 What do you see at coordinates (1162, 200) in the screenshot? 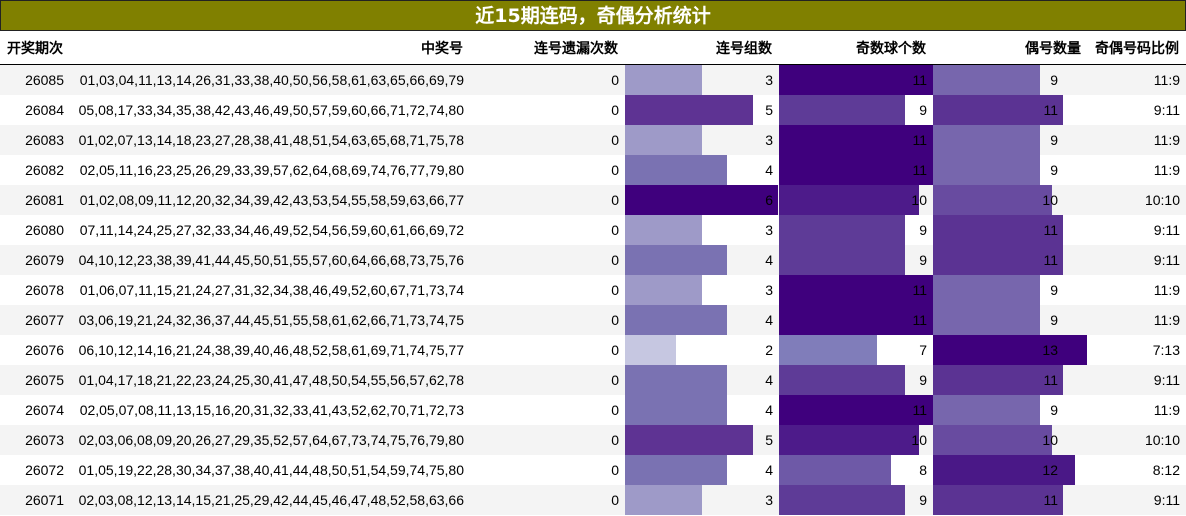
I see `ratio-cell: 10:10` at bounding box center [1162, 200].